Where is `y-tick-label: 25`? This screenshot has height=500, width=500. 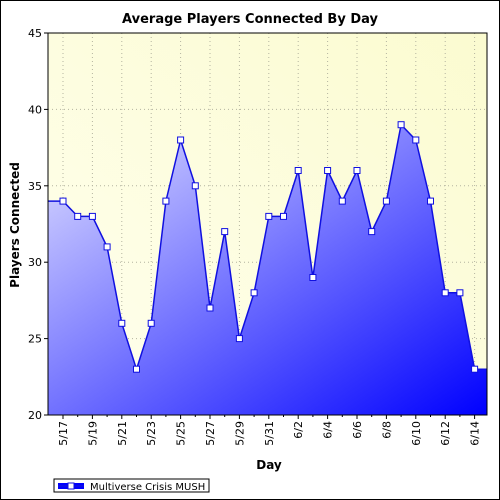 y-tick-label: 25 is located at coordinates (35, 339).